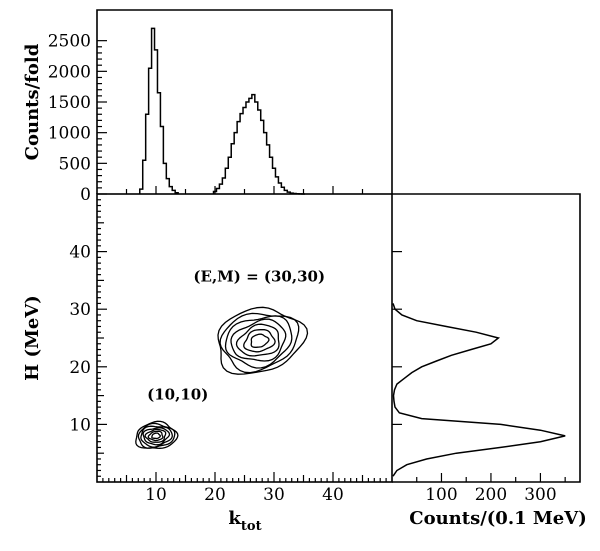  Describe the element at coordinates (32, 338) in the screenshot. I see `main-y-axis-label: H (MeV)` at that location.